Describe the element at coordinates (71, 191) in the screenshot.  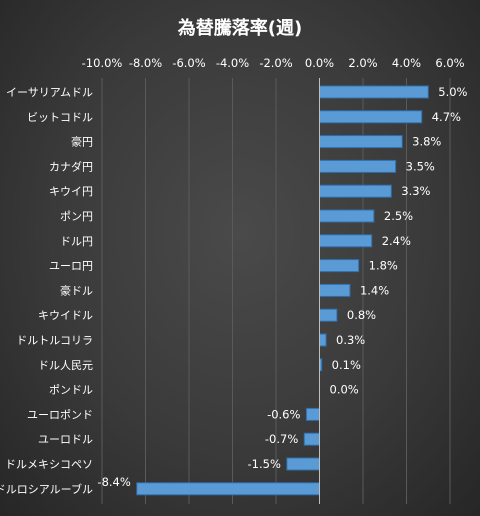
I see `category-label: キウイ円` at that location.